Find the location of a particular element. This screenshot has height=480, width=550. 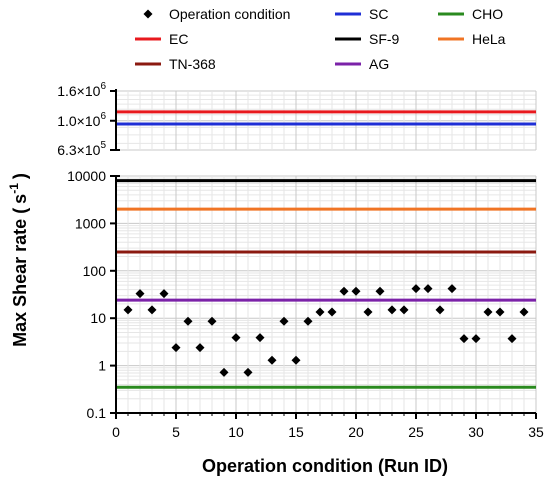

y-tick-label: 1.6×10⁶ is located at coordinates (81, 90).